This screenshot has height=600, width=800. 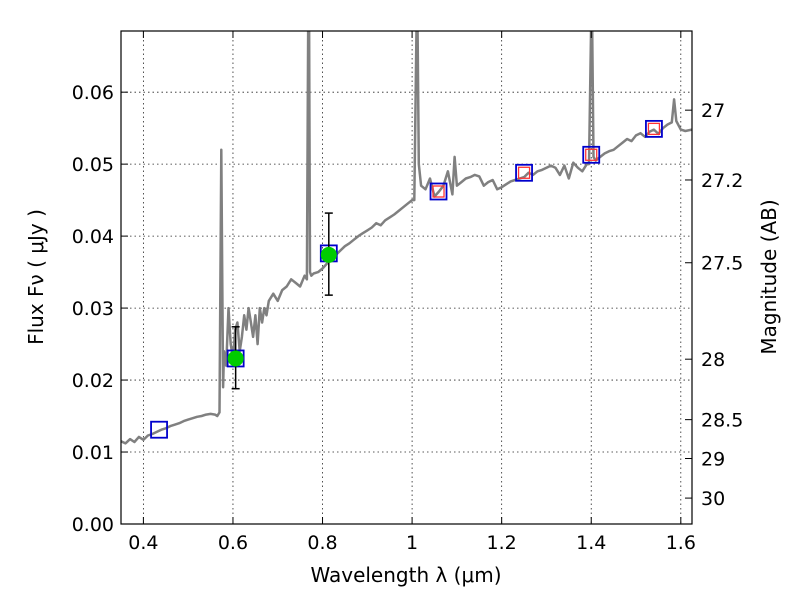 I want to click on x-tick-label: 0.8, so click(x=322, y=543).